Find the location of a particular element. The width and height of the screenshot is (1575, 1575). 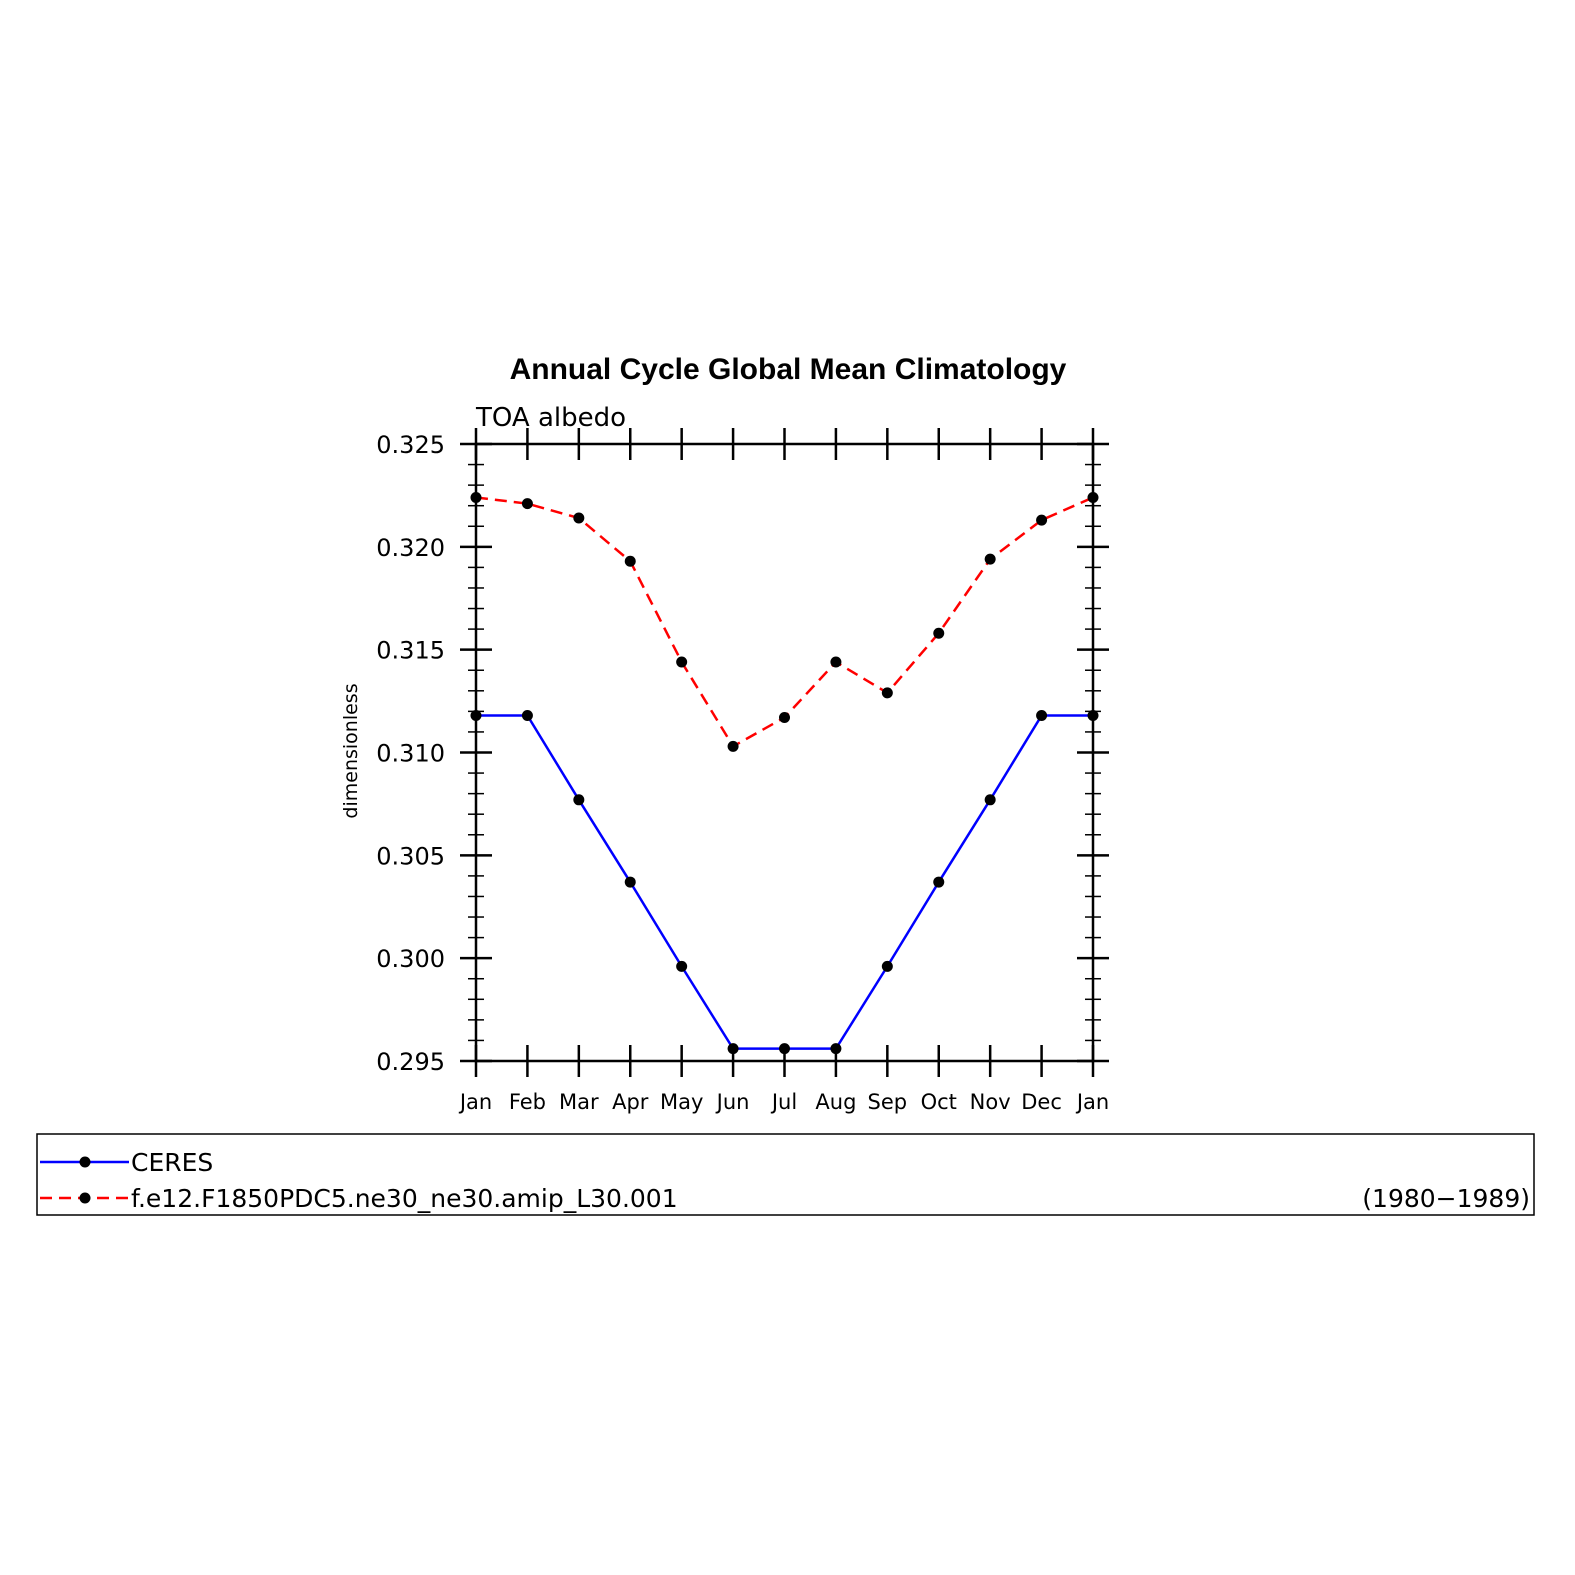

y-axis-label: dimensionless is located at coordinates (351, 750).